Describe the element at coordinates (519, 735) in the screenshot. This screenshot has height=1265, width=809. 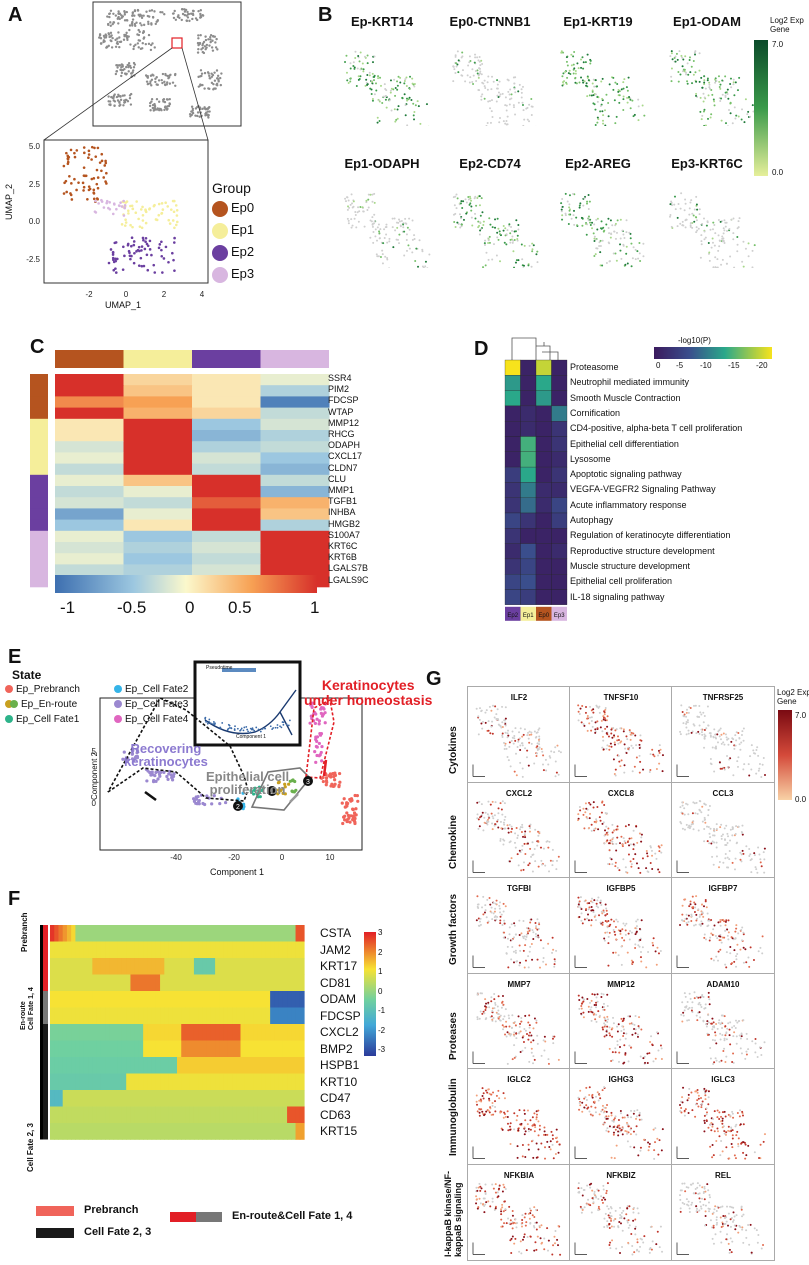
I see `g-feature-tile: ILF2` at that location.